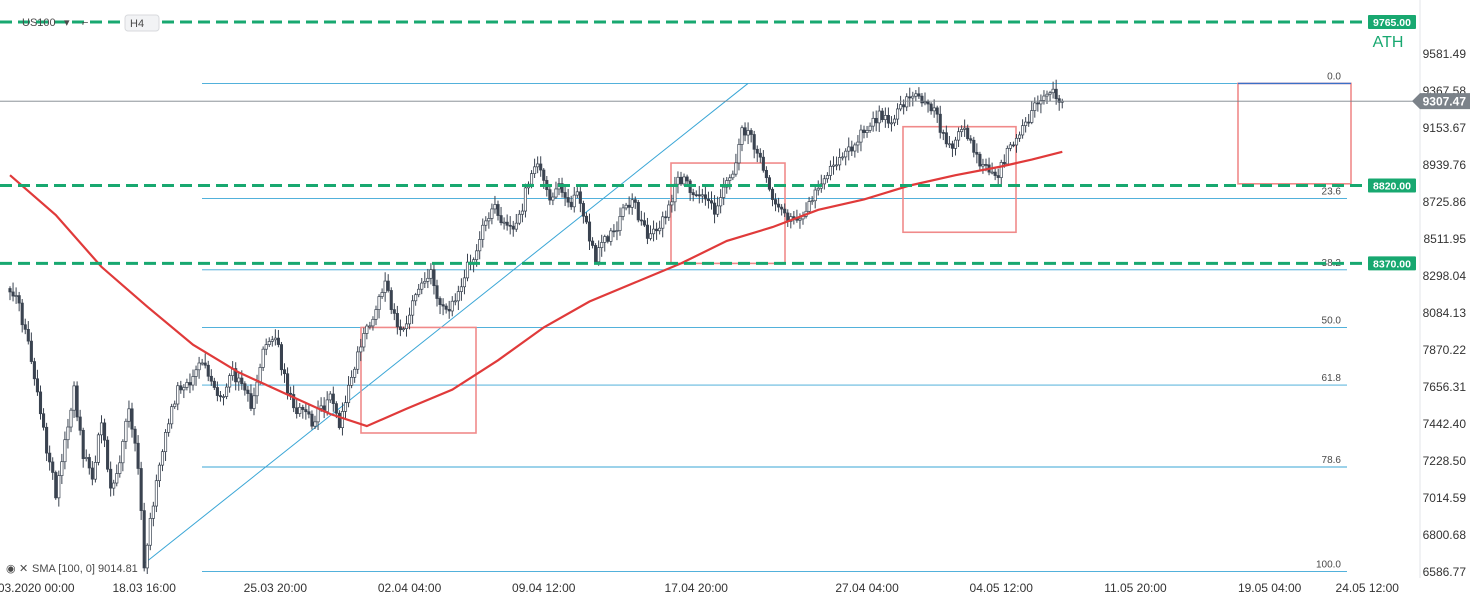 The image size is (1482, 604). I want to click on symbol-label: US100, so click(39, 23).